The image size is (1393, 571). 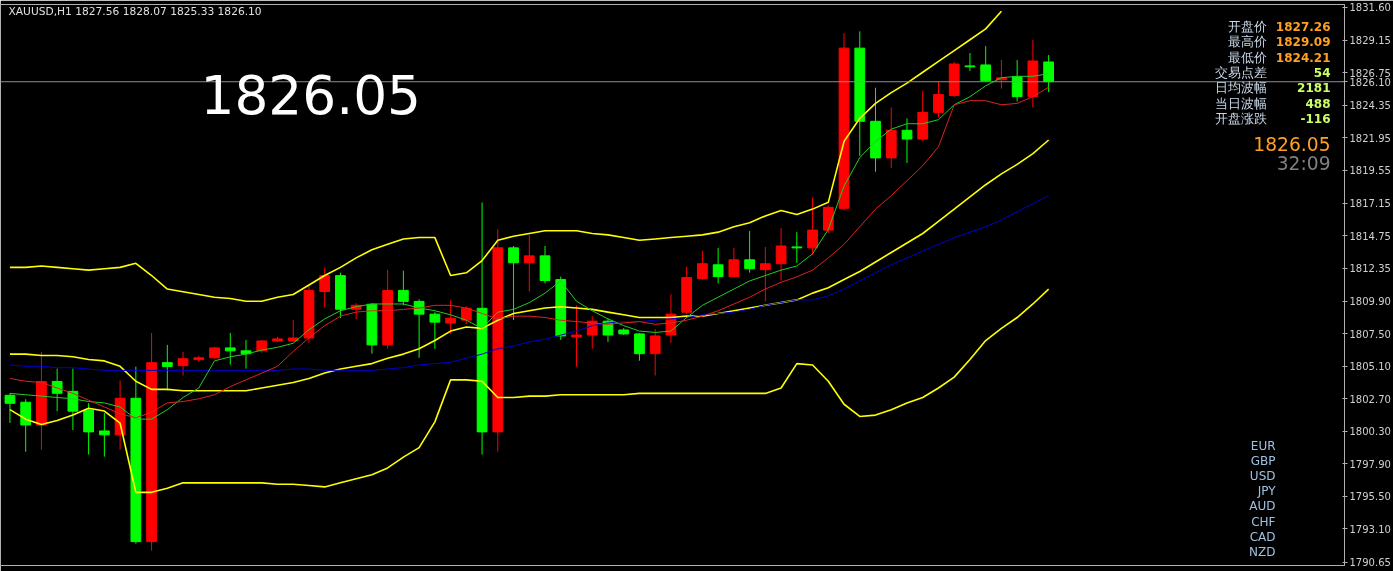 I want to click on text: 交易点差, so click(x=1240, y=72).